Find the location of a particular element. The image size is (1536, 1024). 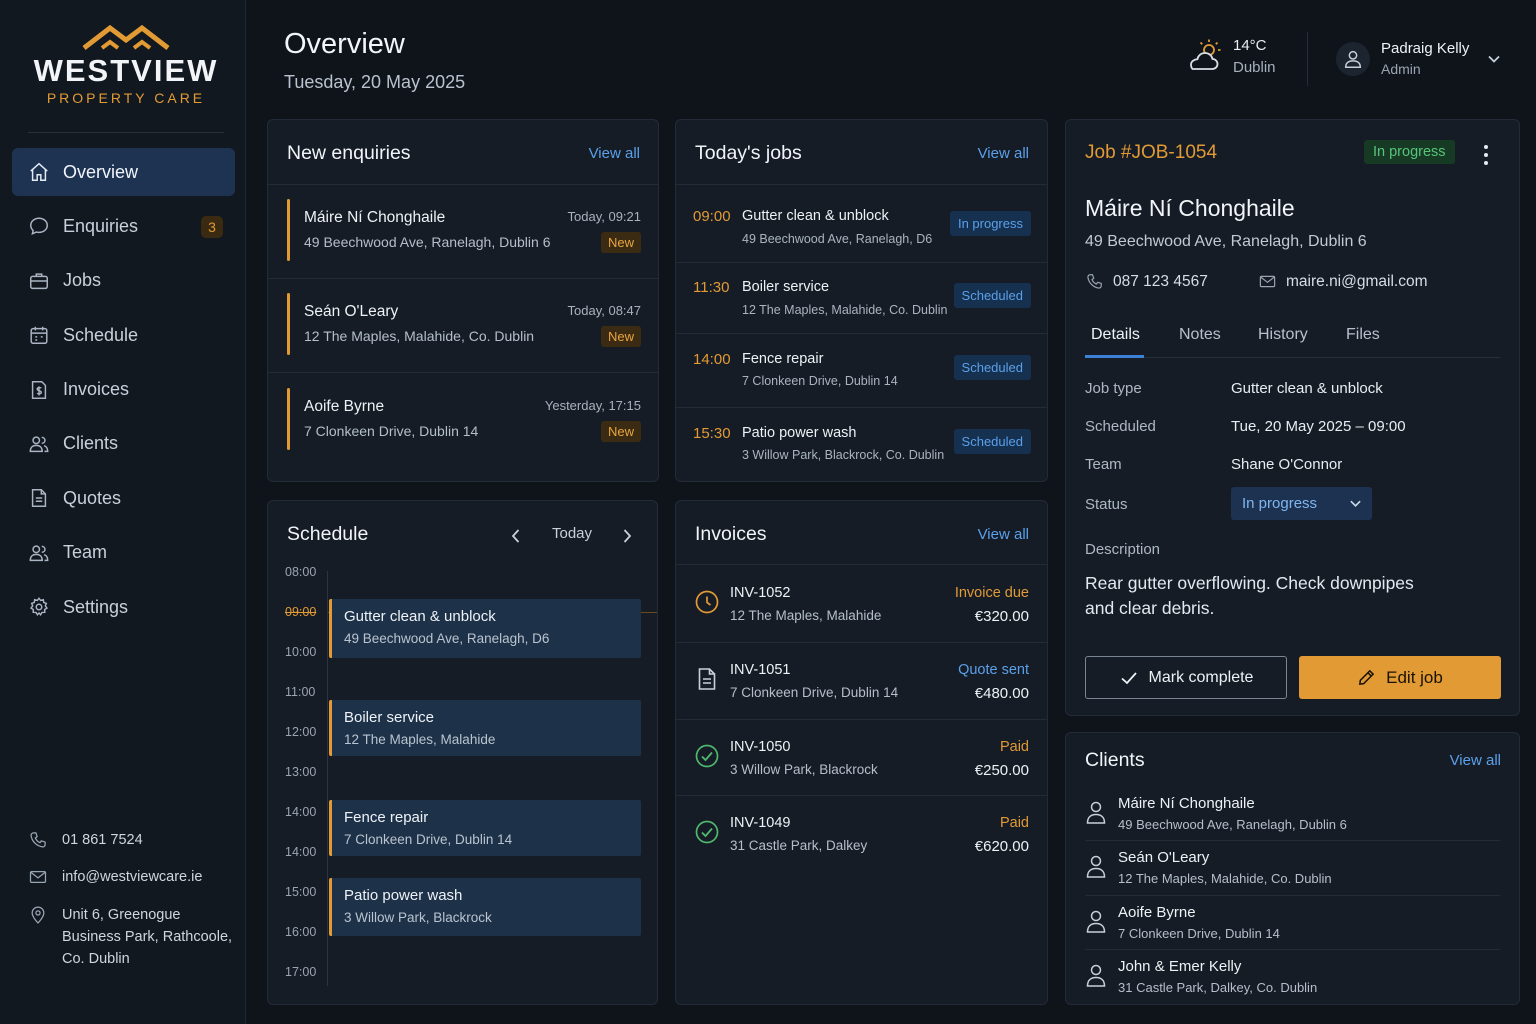

sidebar-item-settings: Settings is located at coordinates (123, 607).